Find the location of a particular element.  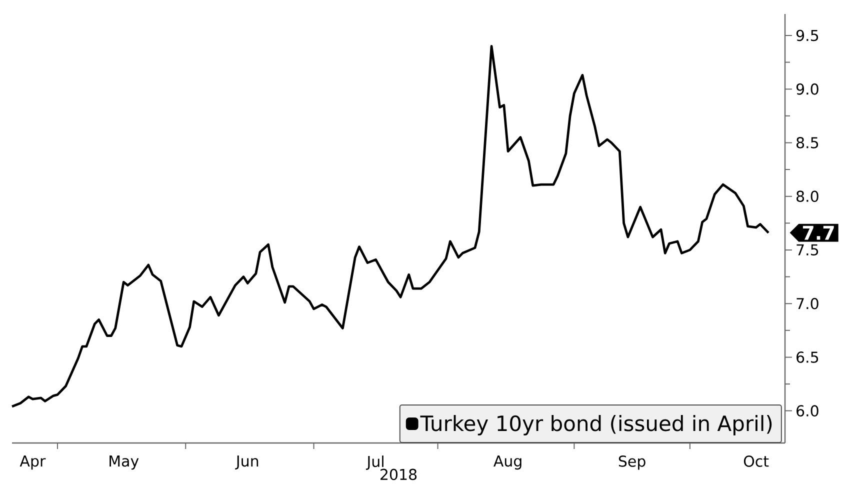

x-tick-label: Jun is located at coordinates (246, 463).